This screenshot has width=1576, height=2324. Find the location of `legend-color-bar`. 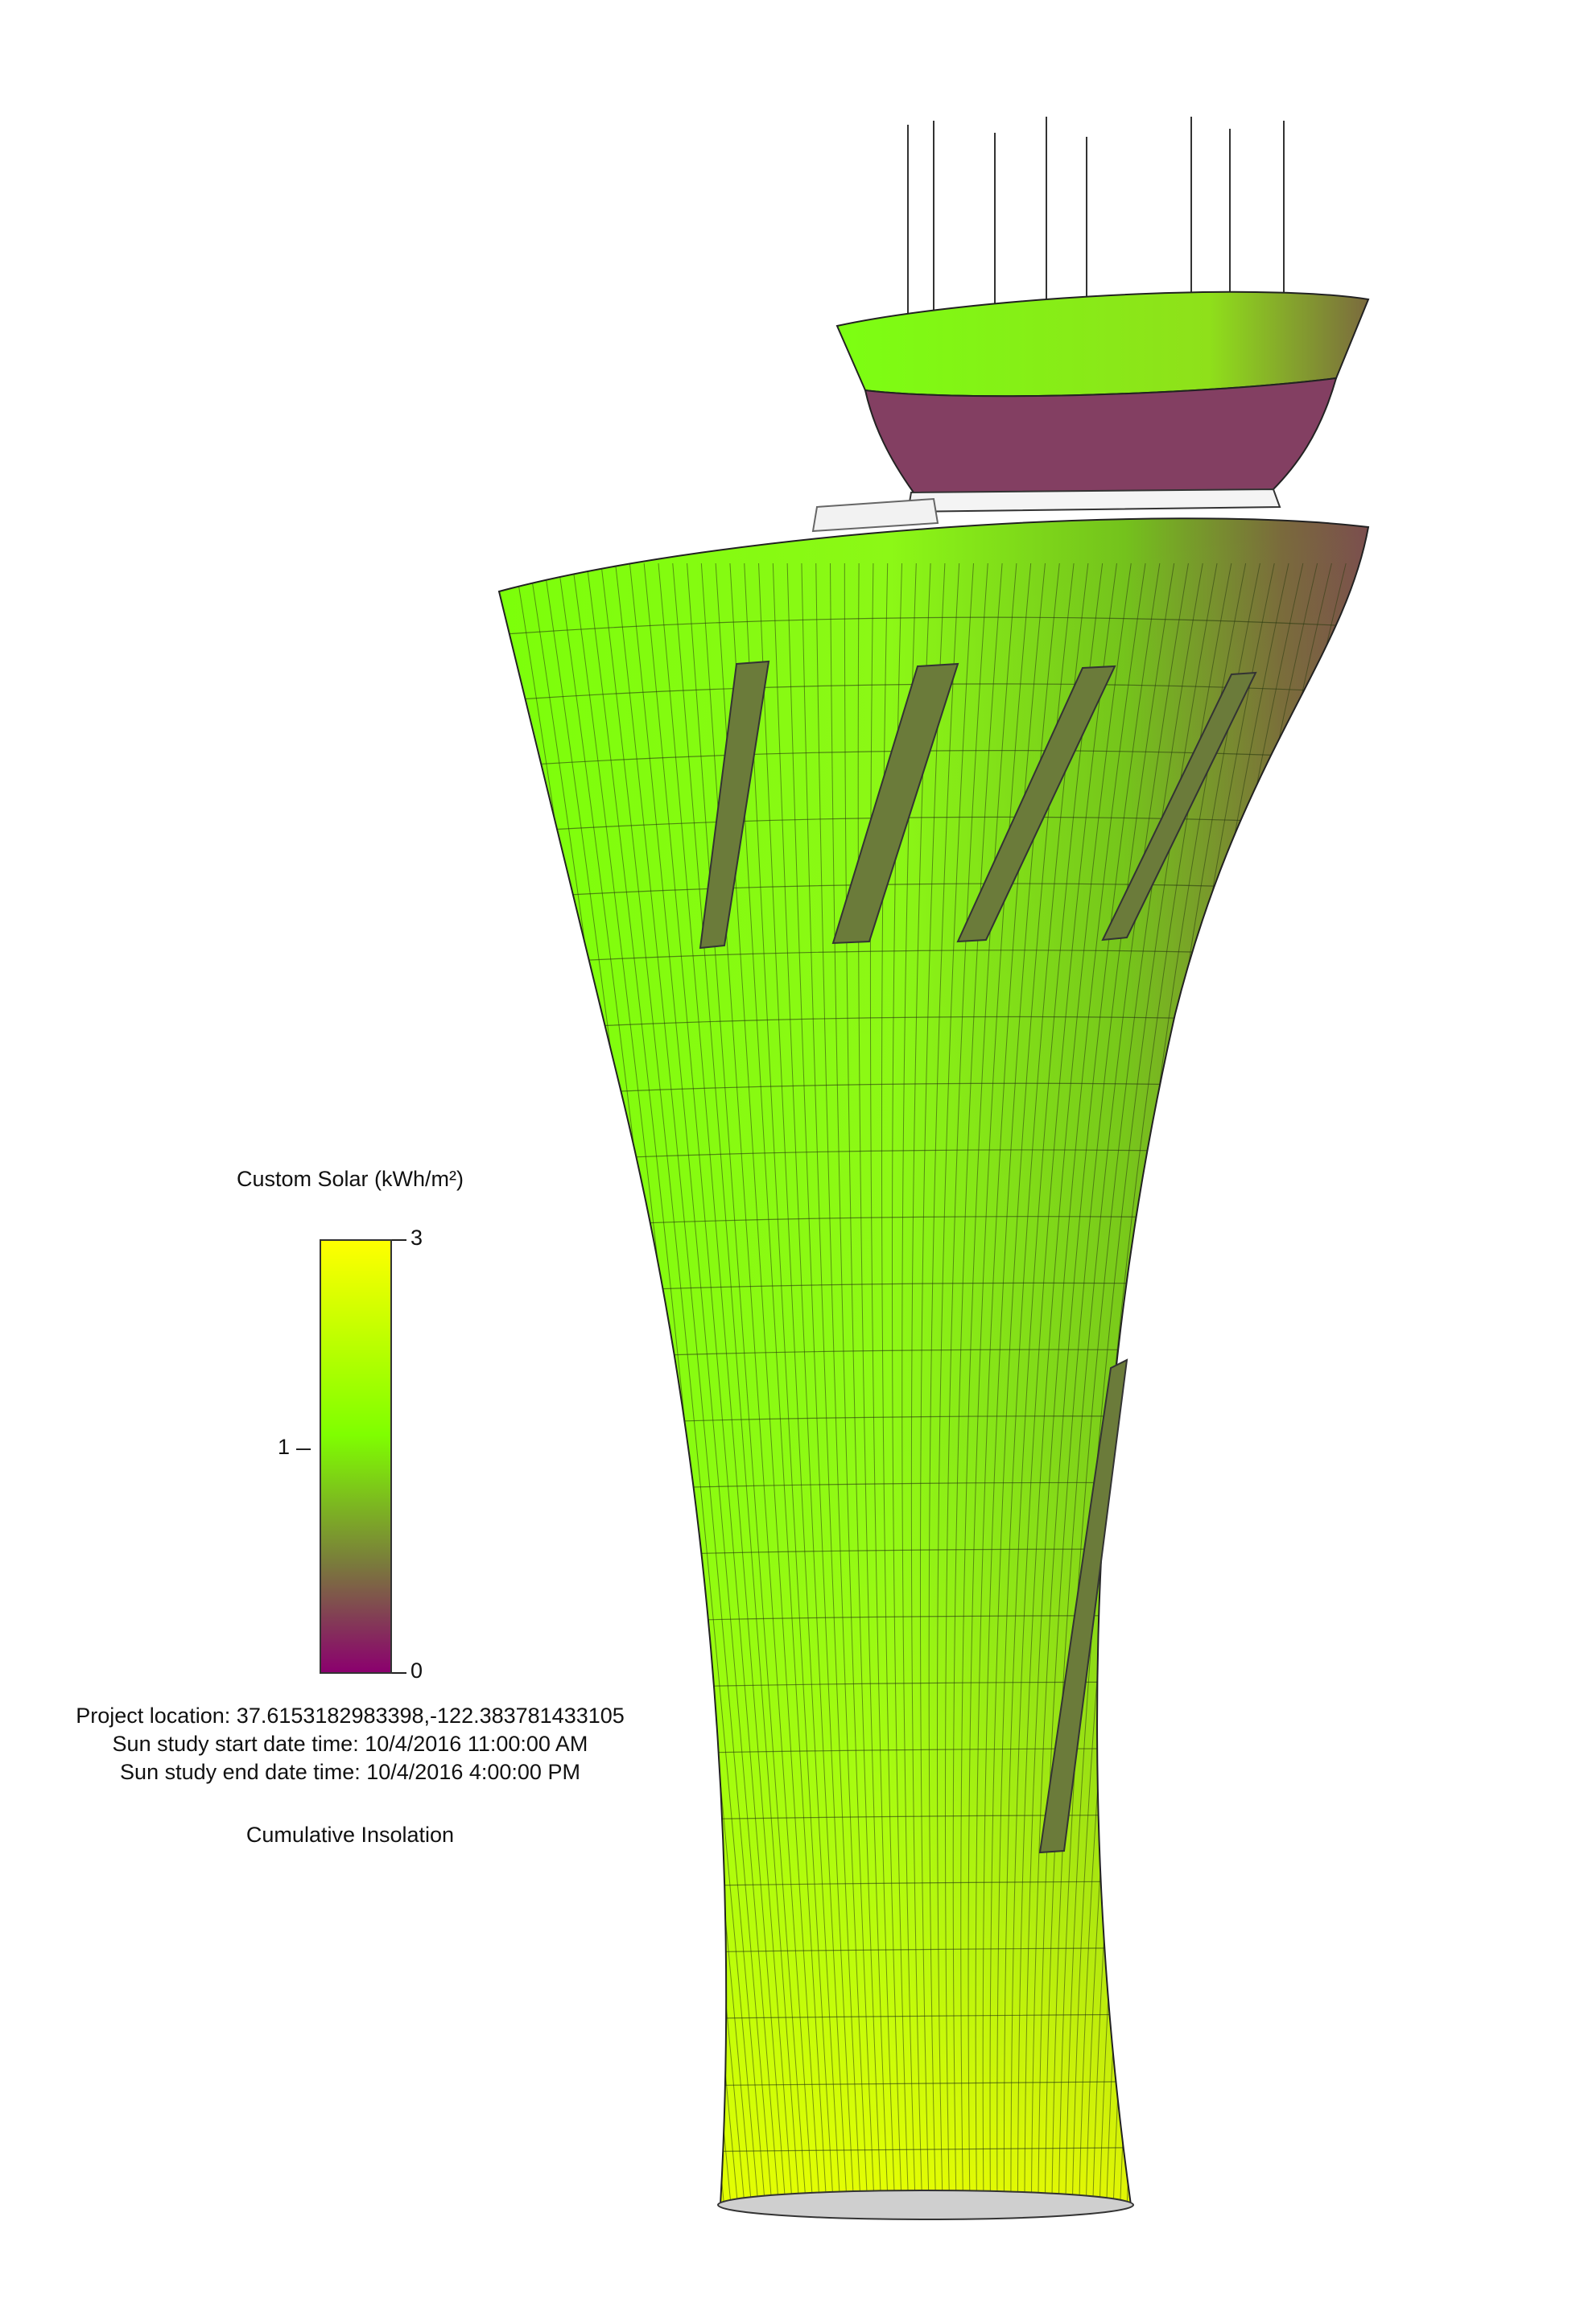

legend-color-bar is located at coordinates (356, 1456).